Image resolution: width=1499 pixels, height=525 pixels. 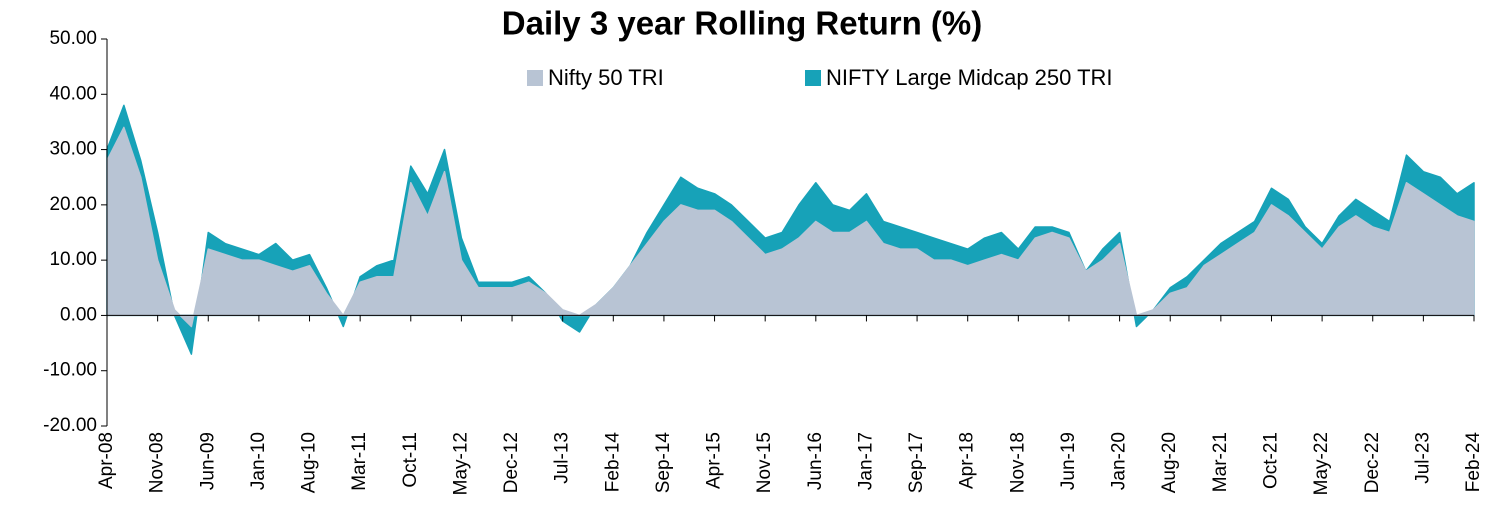 I want to click on y-tick-label: 50.00, so click(x=73, y=38).